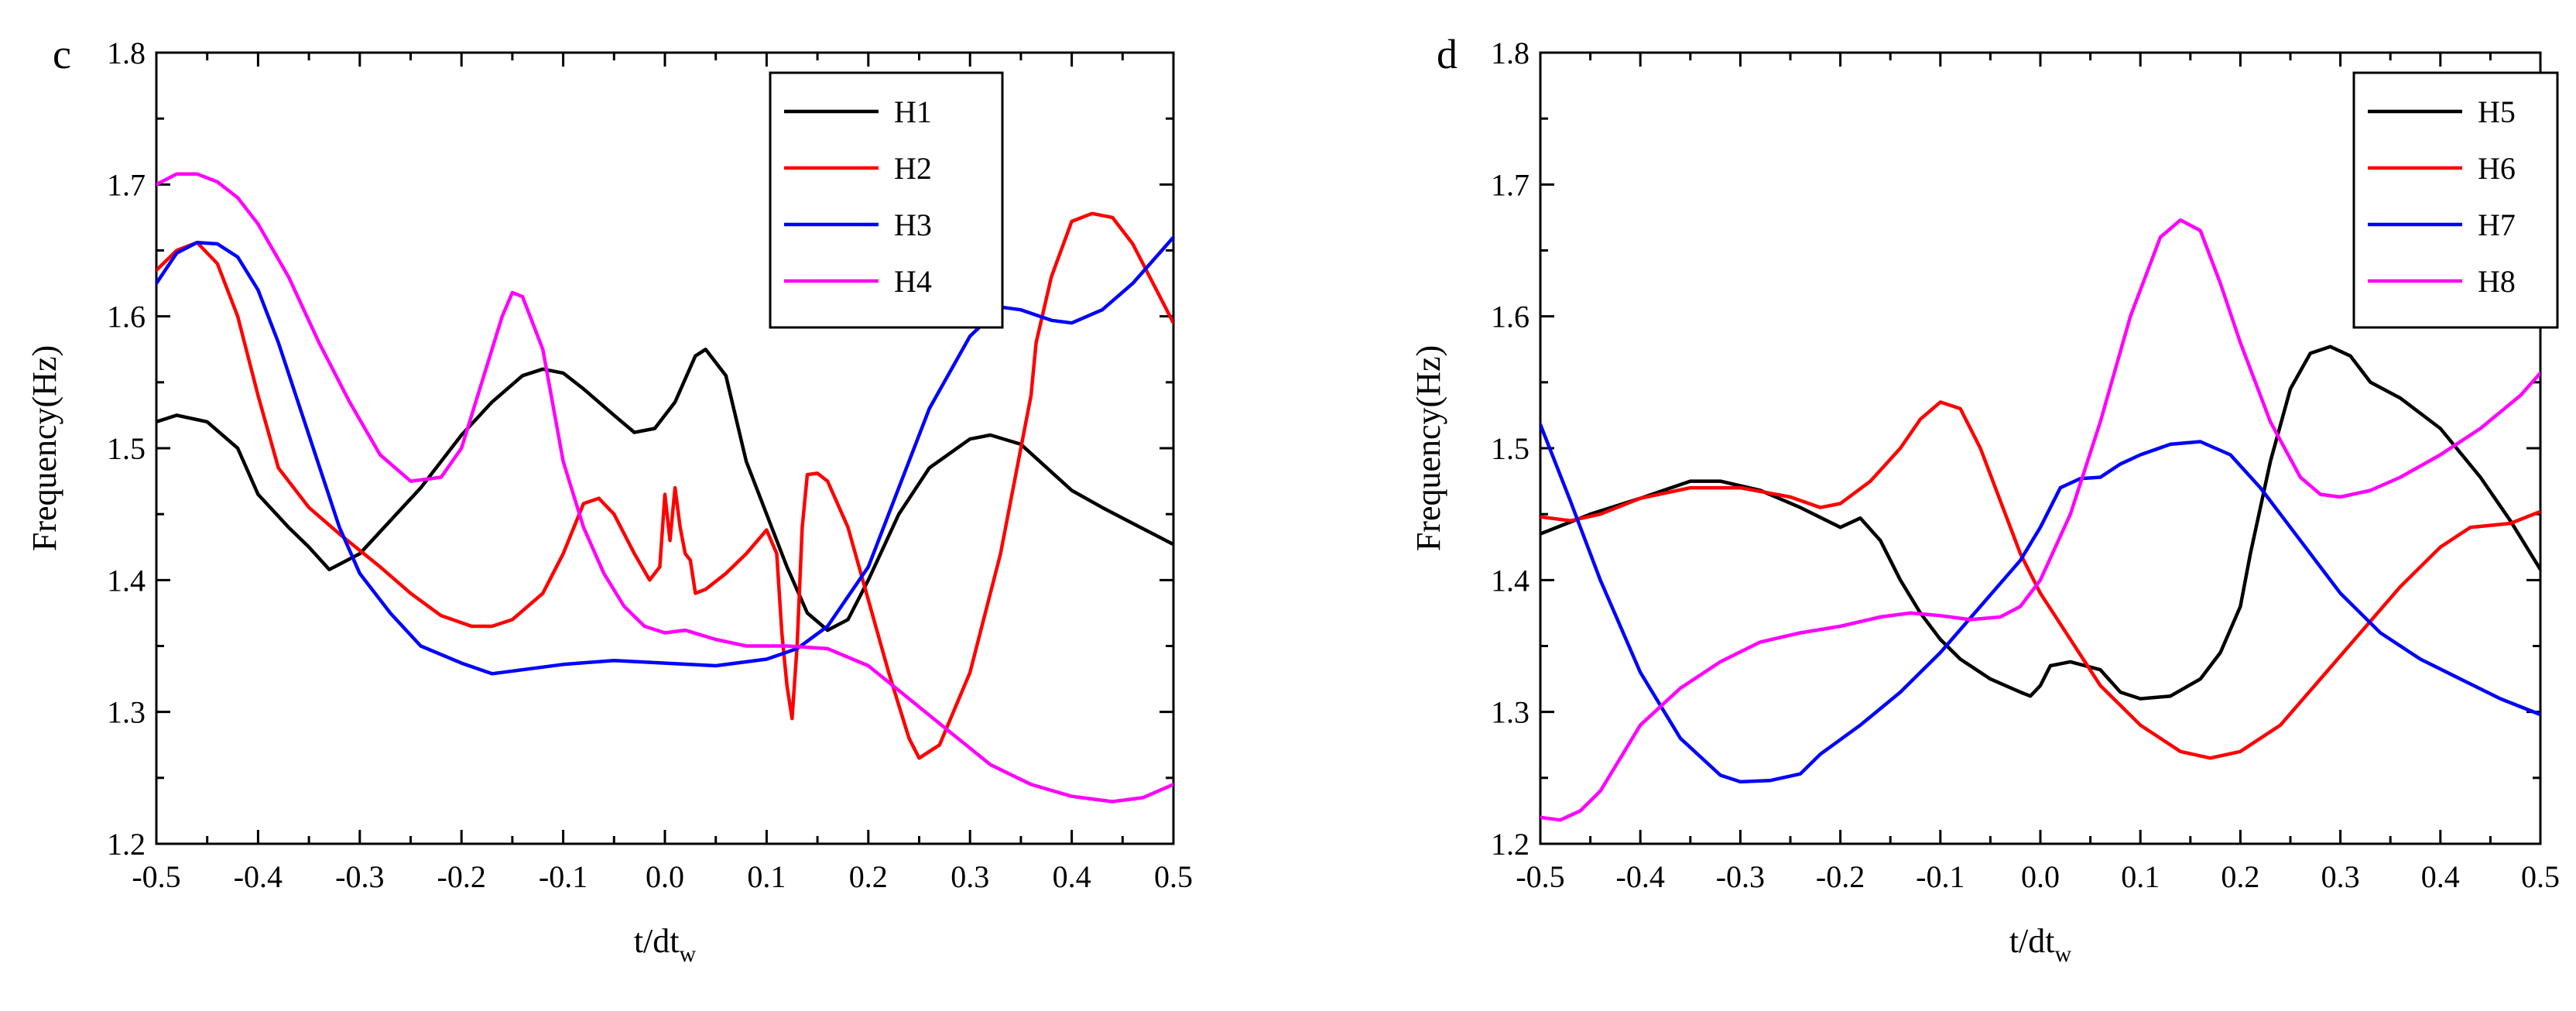 This screenshot has height=1011, width=2576. I want to click on series-line-h6, so click(2040, 580).